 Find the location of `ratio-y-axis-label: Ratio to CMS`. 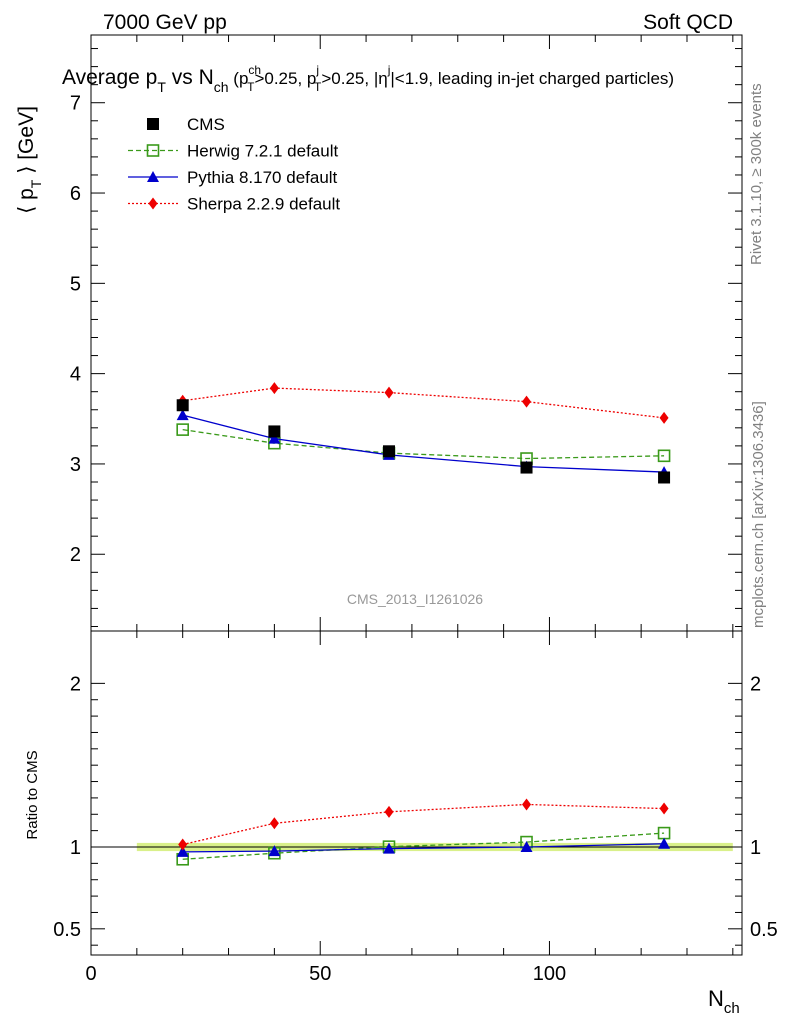

ratio-y-axis-label: Ratio to CMS is located at coordinates (32, 794).